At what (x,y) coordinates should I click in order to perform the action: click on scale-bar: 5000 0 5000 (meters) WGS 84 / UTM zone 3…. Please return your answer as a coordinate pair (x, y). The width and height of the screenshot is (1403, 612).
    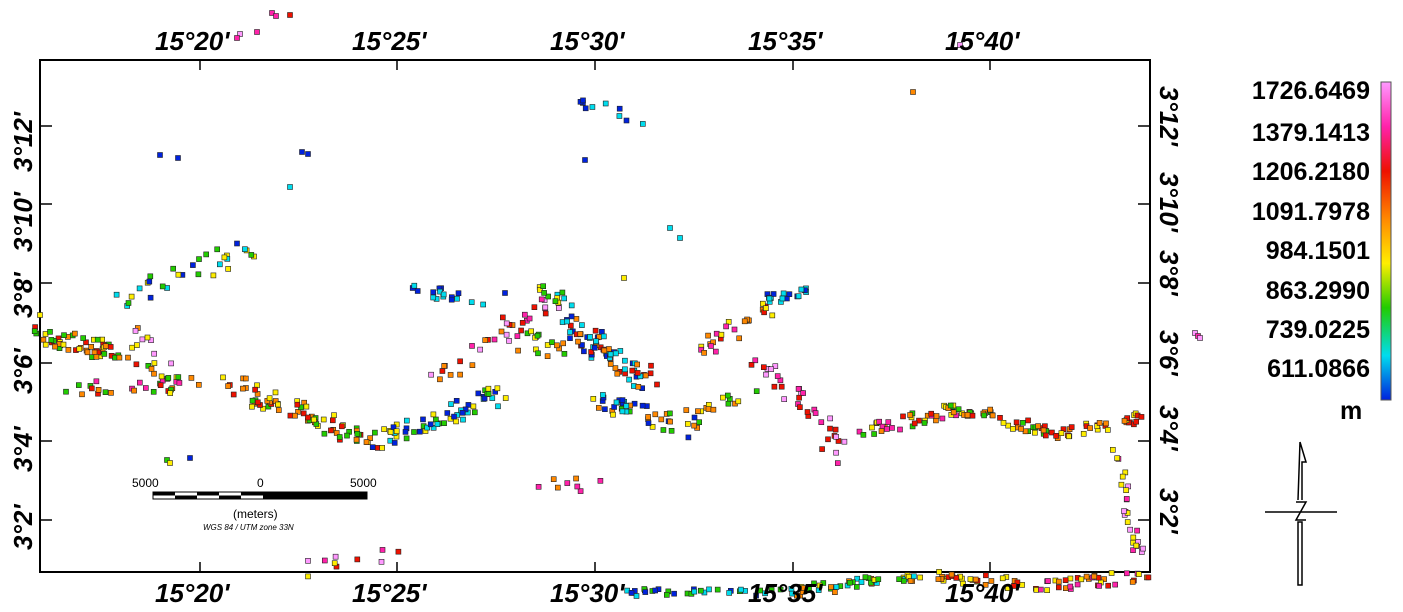
    Looking at the image, I should click on (254, 504).